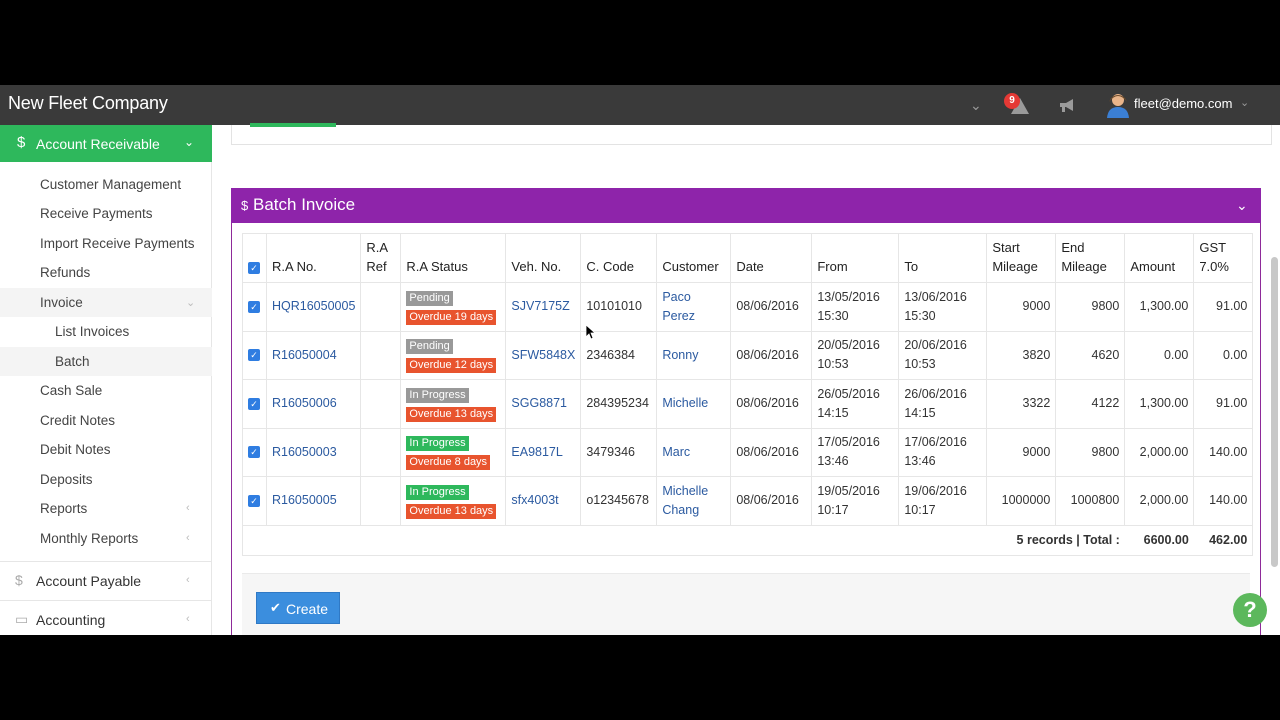 The image size is (1280, 720). What do you see at coordinates (543, 307) in the screenshot?
I see `veh-no-link: SJV7175Z` at bounding box center [543, 307].